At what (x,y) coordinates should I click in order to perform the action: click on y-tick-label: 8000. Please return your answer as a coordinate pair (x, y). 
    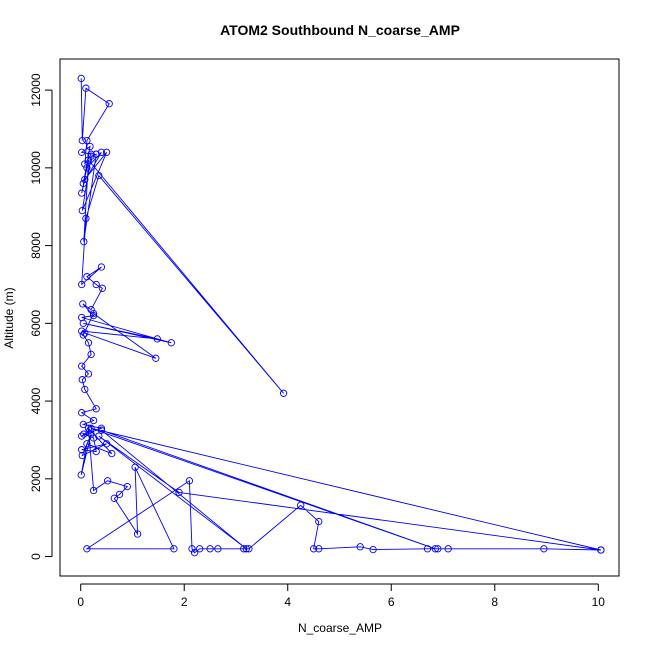
    Looking at the image, I should click on (36, 245).